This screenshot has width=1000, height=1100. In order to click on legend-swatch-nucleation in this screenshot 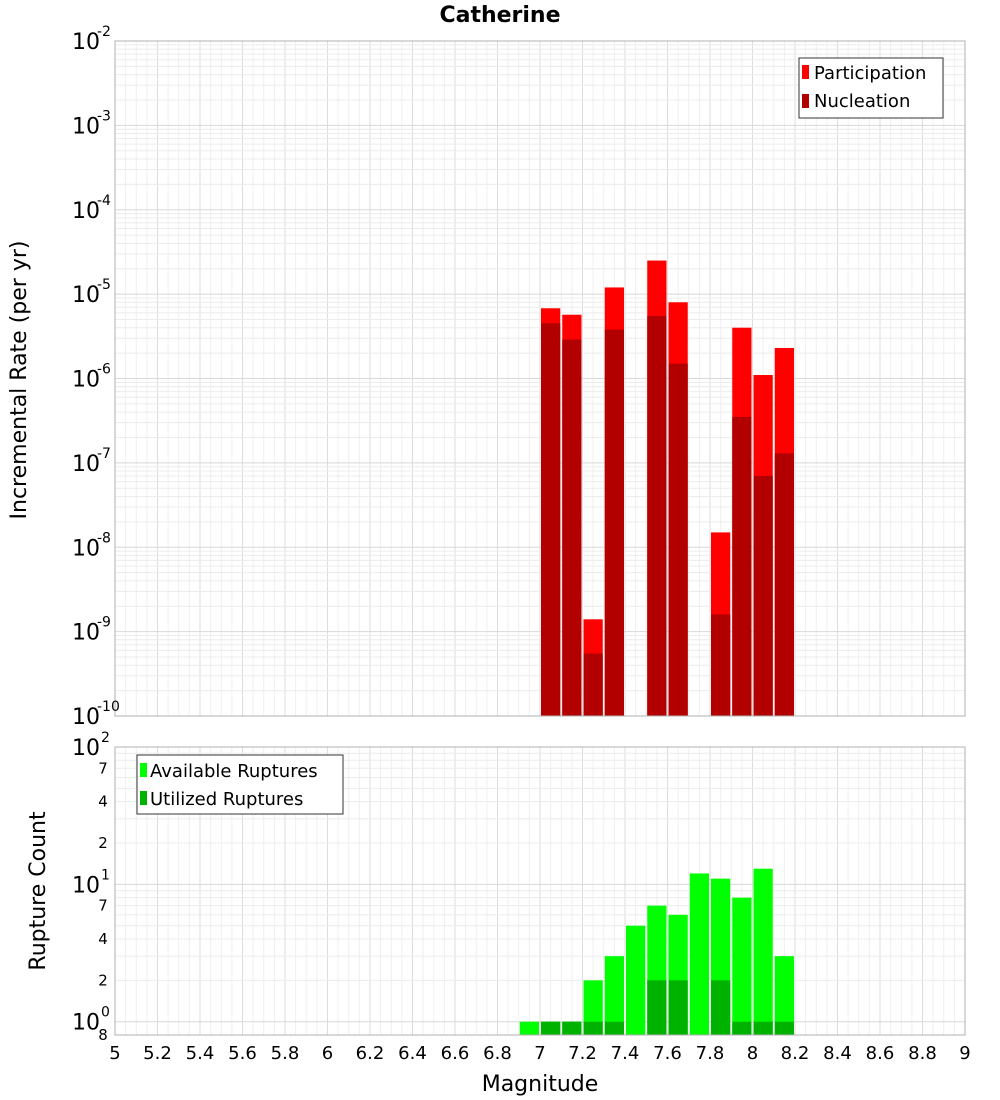, I will do `click(805, 101)`.